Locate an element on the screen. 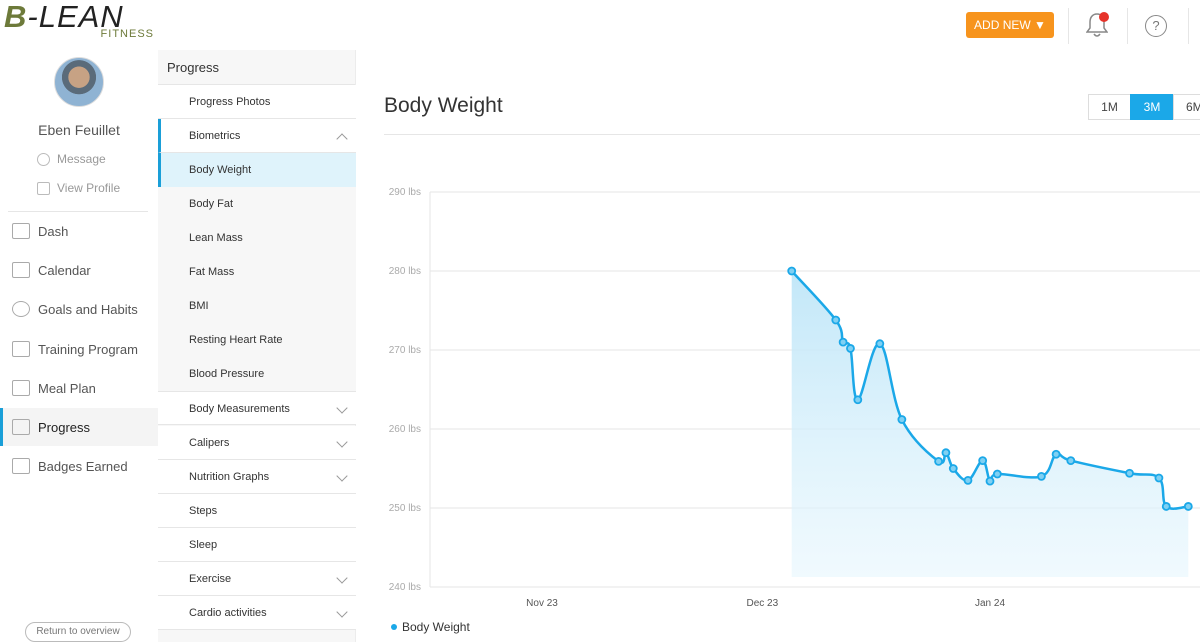  add-new-button: ADD NEW ▼ is located at coordinates (1010, 25).